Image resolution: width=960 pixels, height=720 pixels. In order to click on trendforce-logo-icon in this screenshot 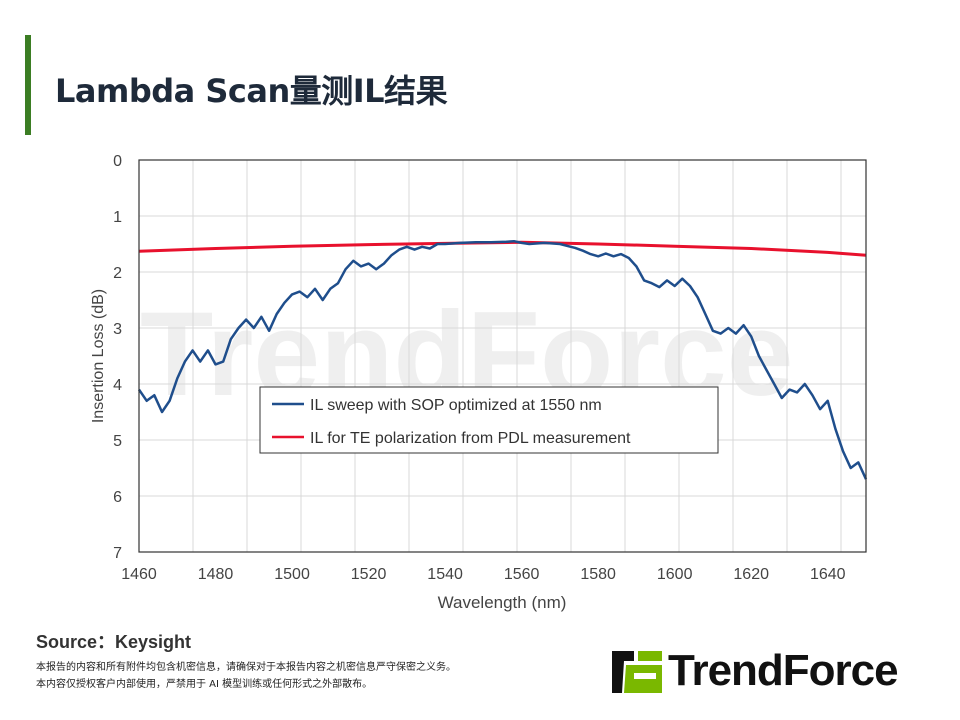, I will do `click(637, 672)`.